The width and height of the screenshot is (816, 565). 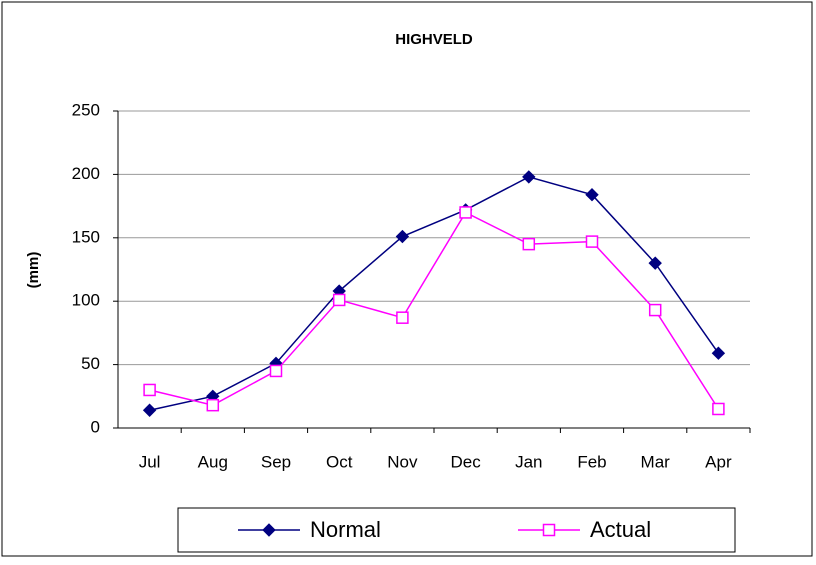 I want to click on chart-title: HIGHVELD, so click(x=434, y=39).